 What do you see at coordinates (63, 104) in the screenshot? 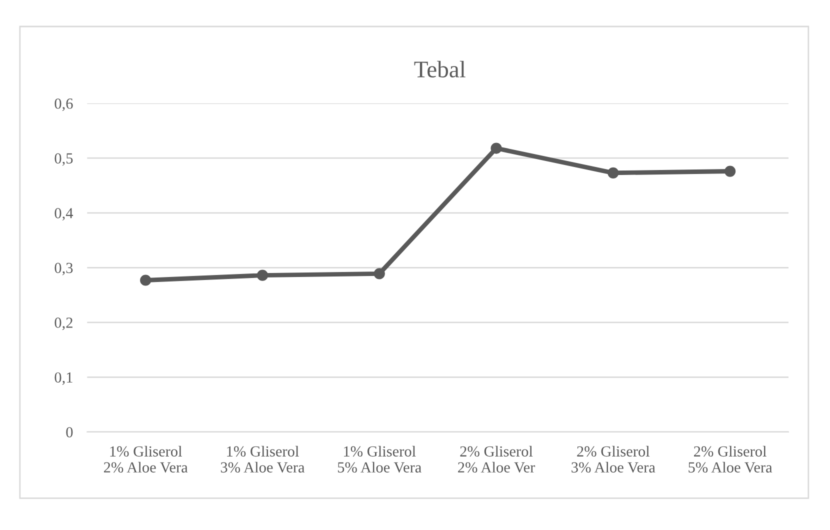
I see `y-tick-label: 0,6` at bounding box center [63, 104].